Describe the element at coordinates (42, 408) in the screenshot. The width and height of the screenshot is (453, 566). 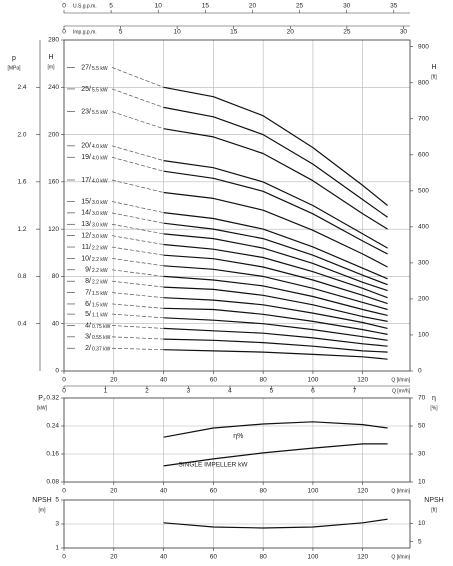
I see `y-axis-unit: [kW]` at that location.